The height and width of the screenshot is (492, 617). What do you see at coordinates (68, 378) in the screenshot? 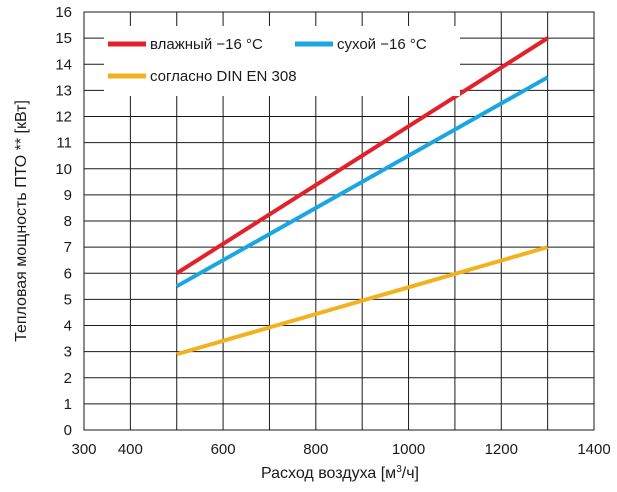
I see `y-tick-label: 2` at bounding box center [68, 378].